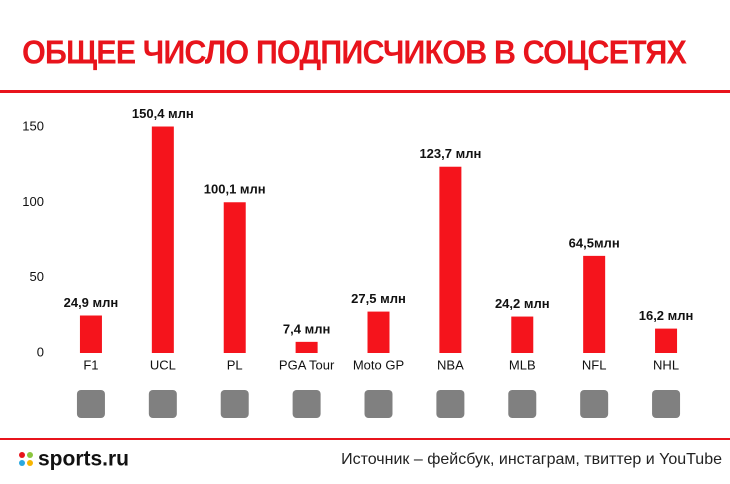 Image resolution: width=730 pixels, height=484 pixels. Describe the element at coordinates (163, 364) in the screenshot. I see `x-tick-label: UCL` at that location.